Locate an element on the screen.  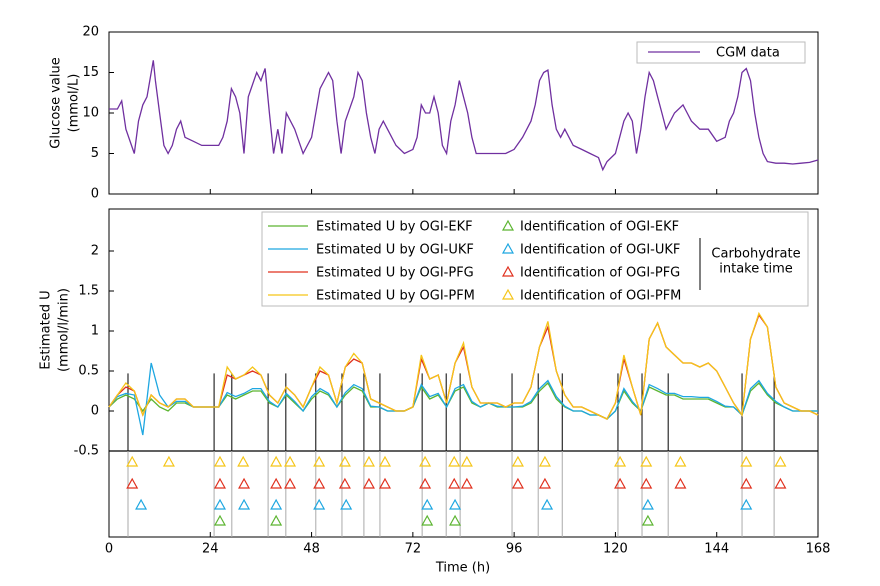
x-tick-label: 0 is located at coordinates (109, 549).